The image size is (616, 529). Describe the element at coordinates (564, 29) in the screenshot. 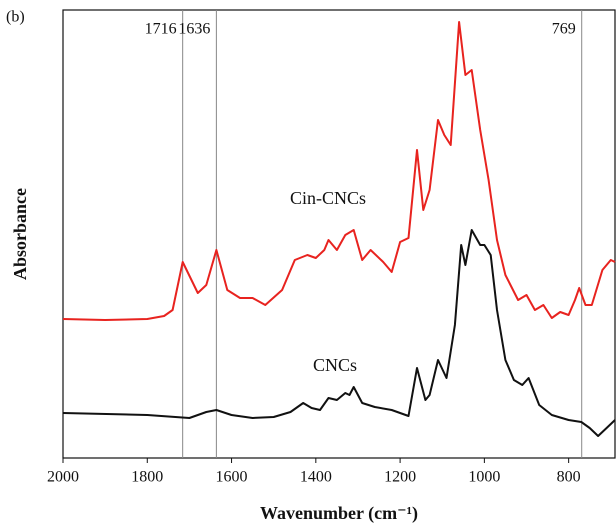

I see `marker-label: 769` at that location.